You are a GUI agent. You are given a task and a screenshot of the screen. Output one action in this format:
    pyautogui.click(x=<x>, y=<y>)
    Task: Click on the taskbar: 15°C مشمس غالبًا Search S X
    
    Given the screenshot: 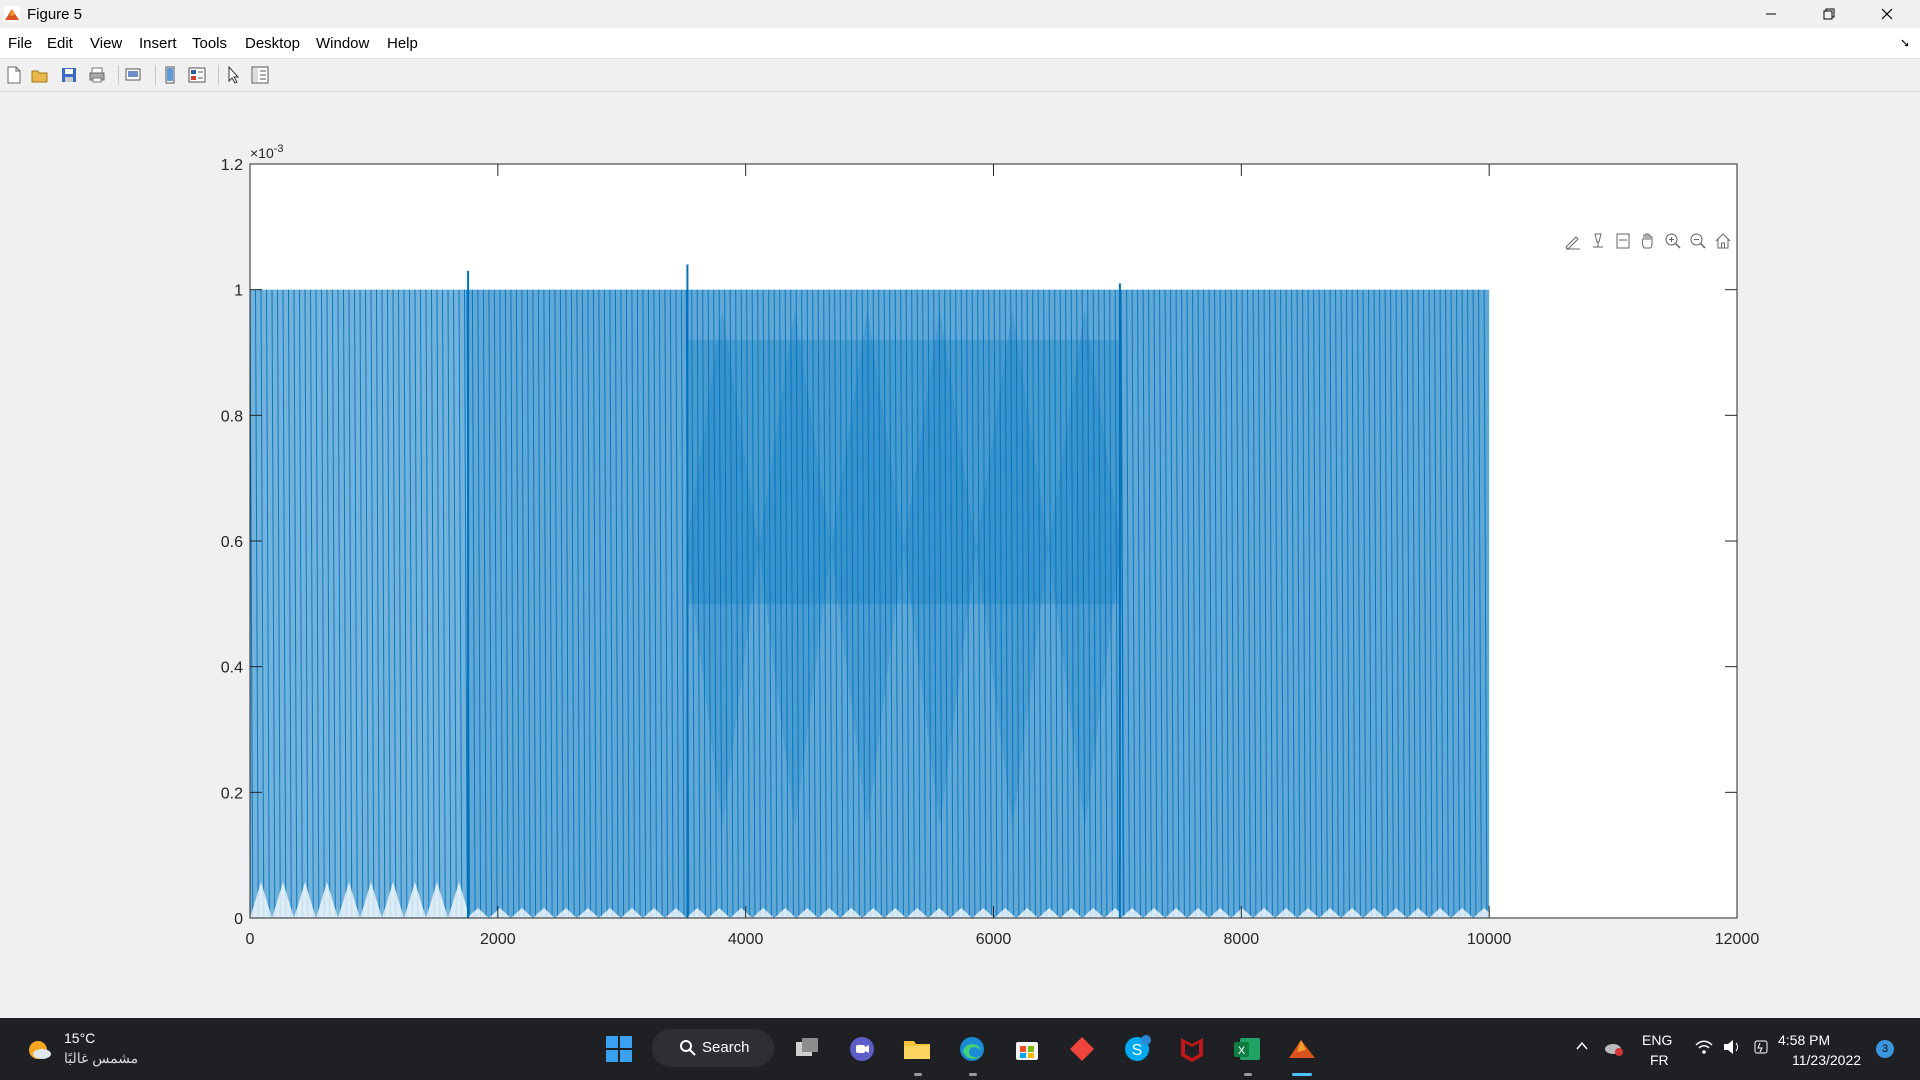 What is the action you would take?
    pyautogui.click(x=960, y=1049)
    